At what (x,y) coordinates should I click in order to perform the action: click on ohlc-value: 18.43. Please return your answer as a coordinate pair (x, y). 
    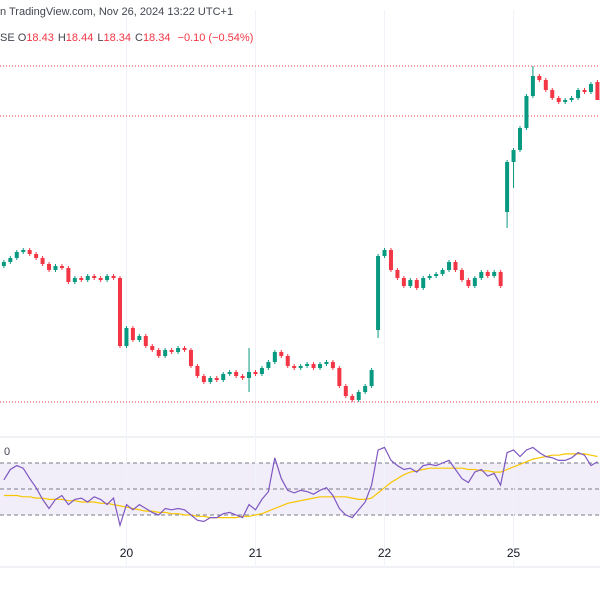
    Looking at the image, I should click on (40, 38).